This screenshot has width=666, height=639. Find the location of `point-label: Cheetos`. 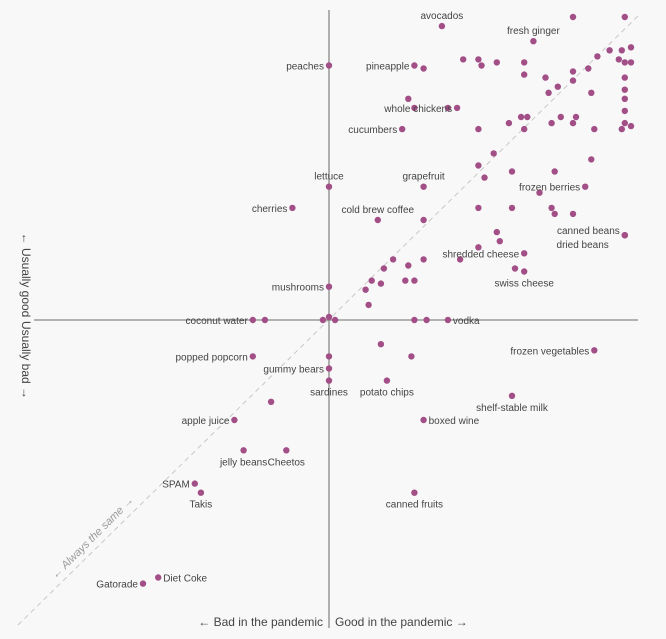

point-label: Cheetos is located at coordinates (286, 462).